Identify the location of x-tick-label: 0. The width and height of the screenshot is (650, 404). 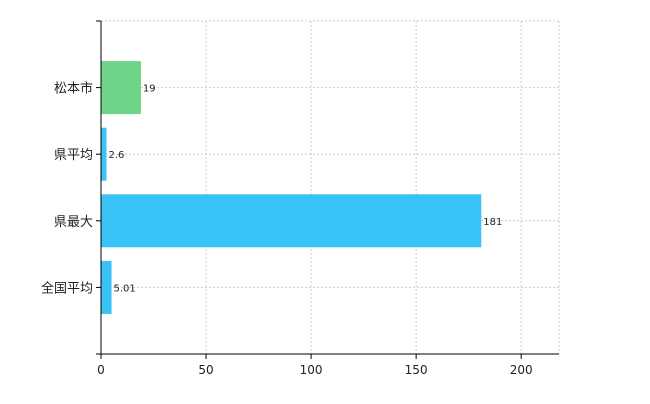
(101, 370).